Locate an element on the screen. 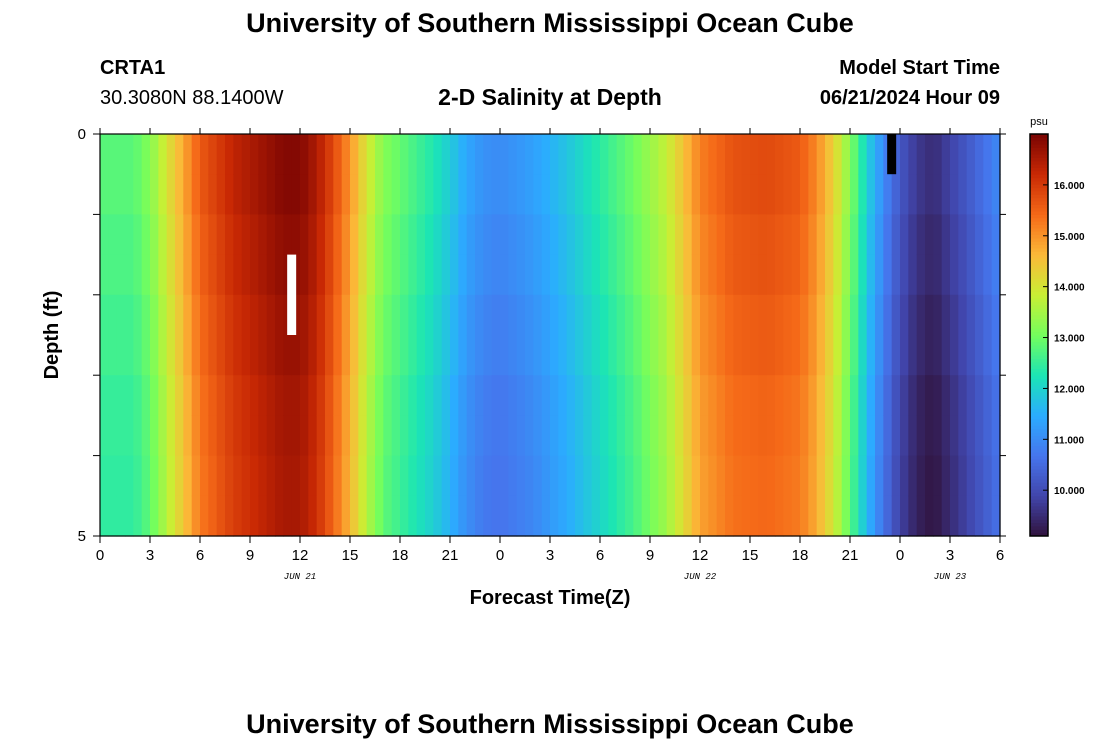 This screenshot has height=750, width=1100. station-coords: 30.3080N 88.1400W is located at coordinates (192, 98).